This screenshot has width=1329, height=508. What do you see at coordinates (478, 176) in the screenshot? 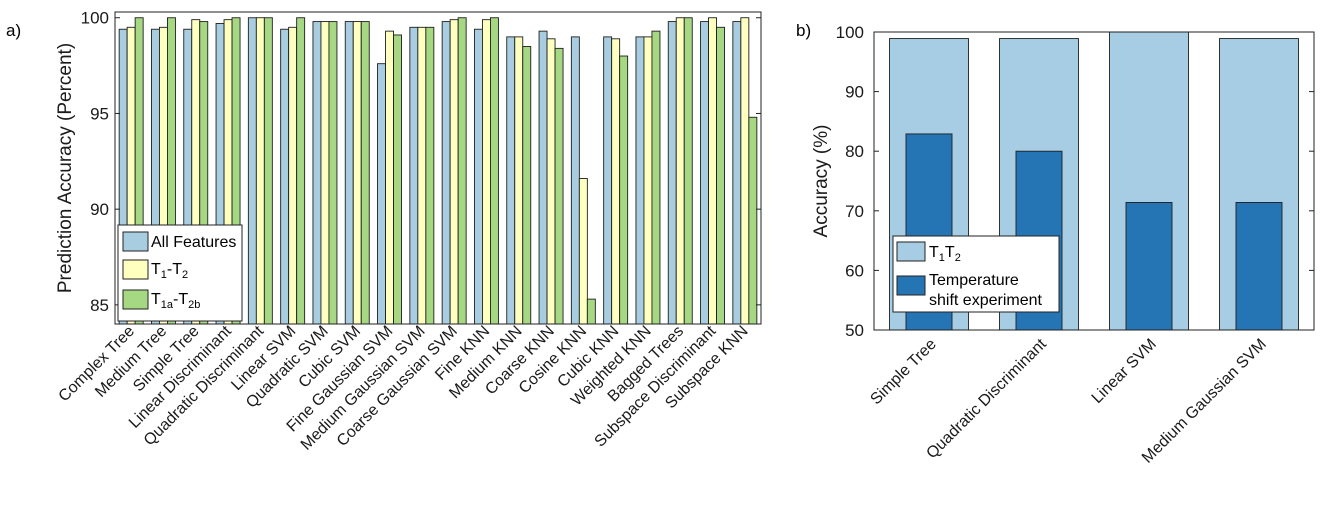
I see `bar-a-all-features-fine-knn` at bounding box center [478, 176].